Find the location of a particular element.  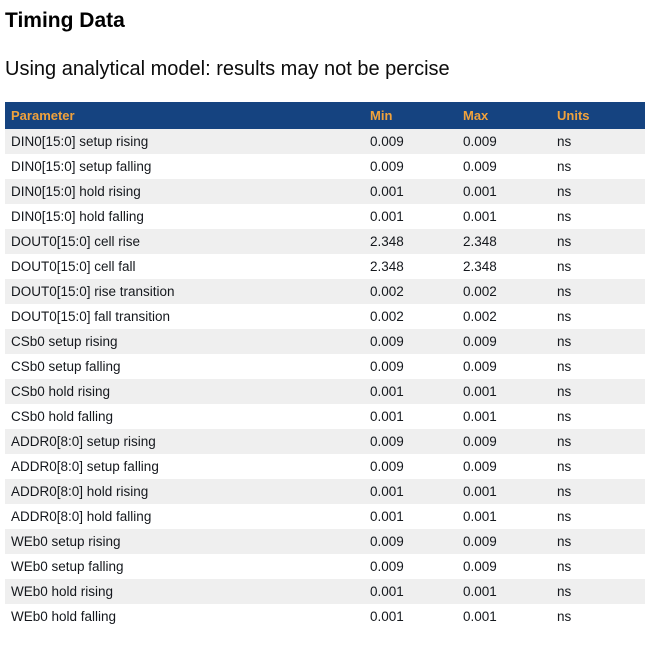

cell-parameter: WEb0 setup rising is located at coordinates (66, 542).